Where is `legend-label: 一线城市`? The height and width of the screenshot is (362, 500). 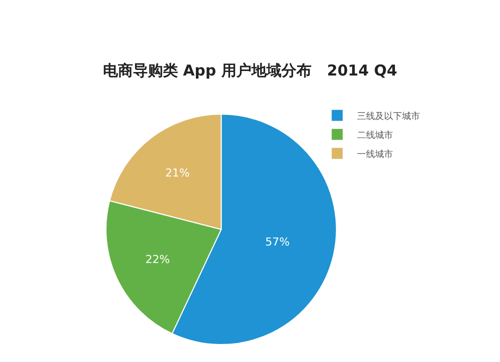 legend-label: 一线城市 is located at coordinates (375, 154).